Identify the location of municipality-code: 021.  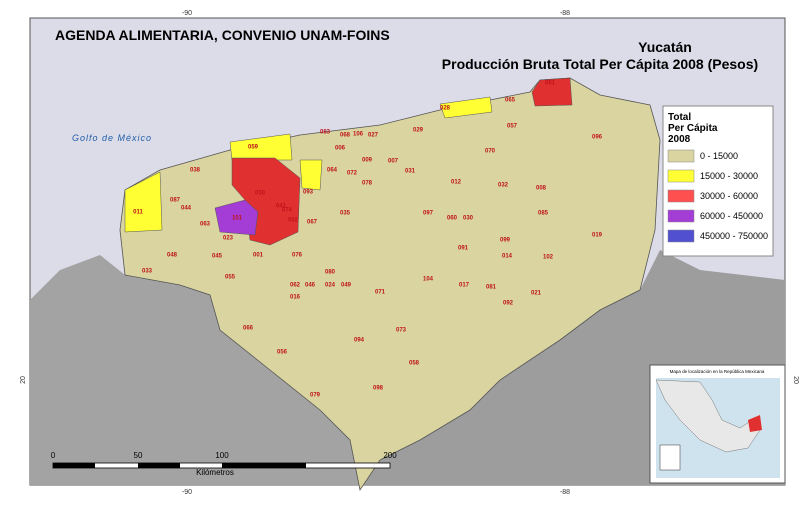
(536, 294).